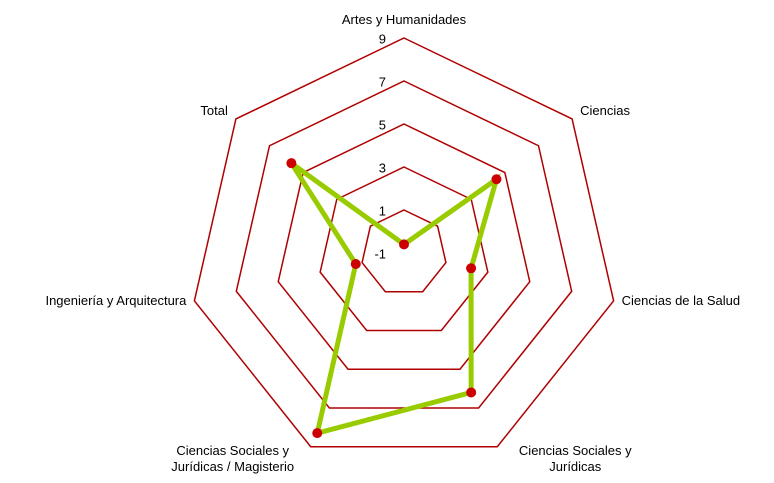 Image resolution: width=774 pixels, height=483 pixels. What do you see at coordinates (605, 110) in the screenshot?
I see `axis-label: Ciencias` at bounding box center [605, 110].